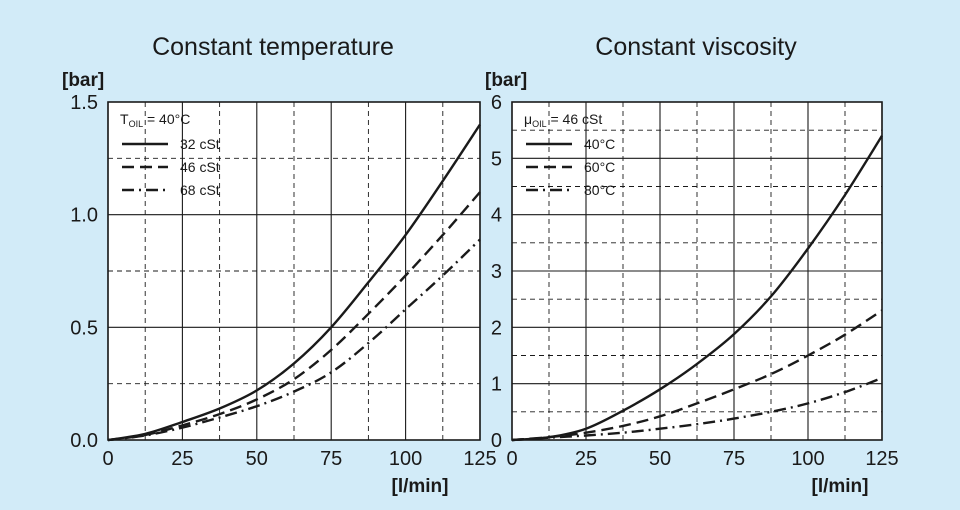  Describe the element at coordinates (84, 328) in the screenshot. I see `y-tick-label: 0.5` at that location.